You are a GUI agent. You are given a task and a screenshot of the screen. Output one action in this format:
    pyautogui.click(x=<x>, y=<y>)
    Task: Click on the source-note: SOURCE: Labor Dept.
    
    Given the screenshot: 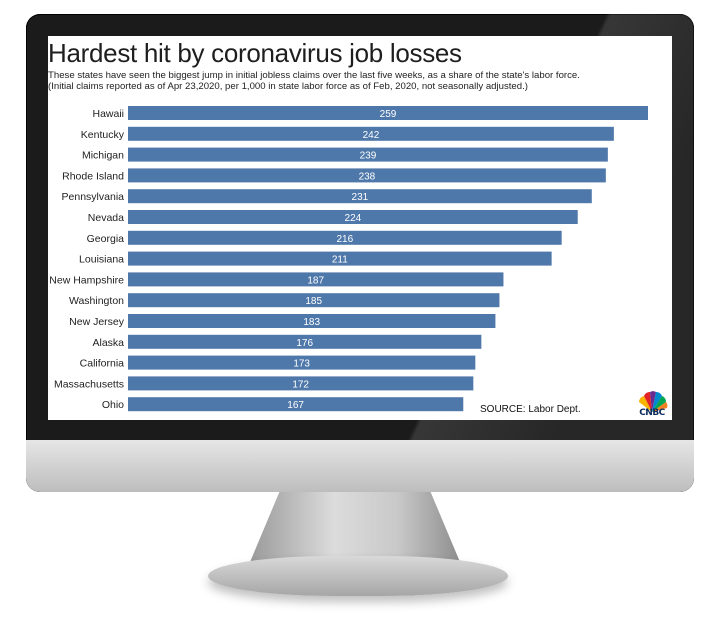 What is the action you would take?
    pyautogui.click(x=530, y=409)
    